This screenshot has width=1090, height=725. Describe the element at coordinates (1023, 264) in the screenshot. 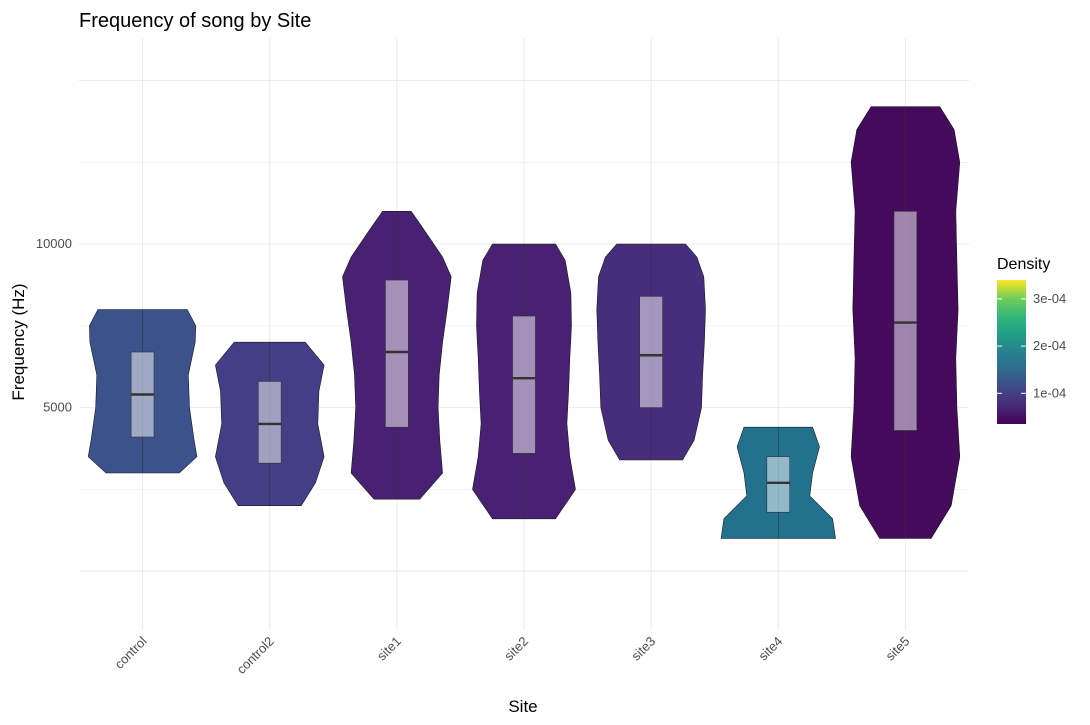

I see `legend-title: Density` at that location.